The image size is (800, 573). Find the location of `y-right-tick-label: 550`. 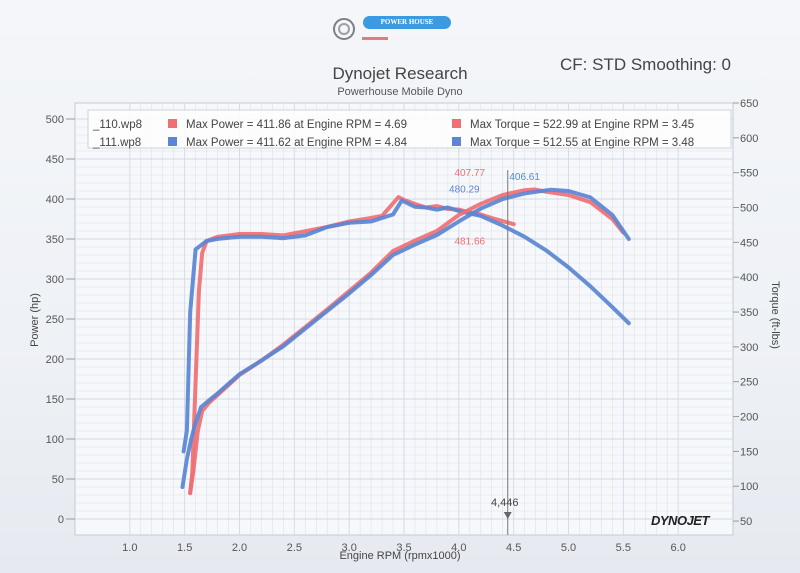

y-right-tick-label: 550 is located at coordinates (749, 174).